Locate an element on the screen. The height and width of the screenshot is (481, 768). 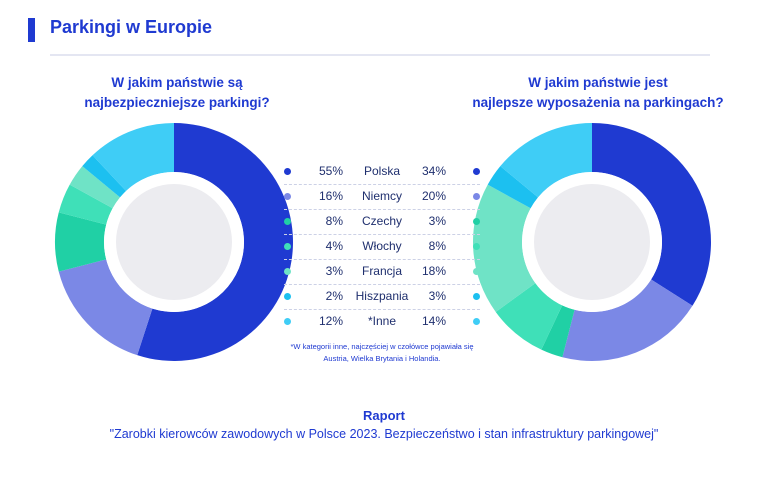
left-value-label: 4% is located at coordinates (334, 246).